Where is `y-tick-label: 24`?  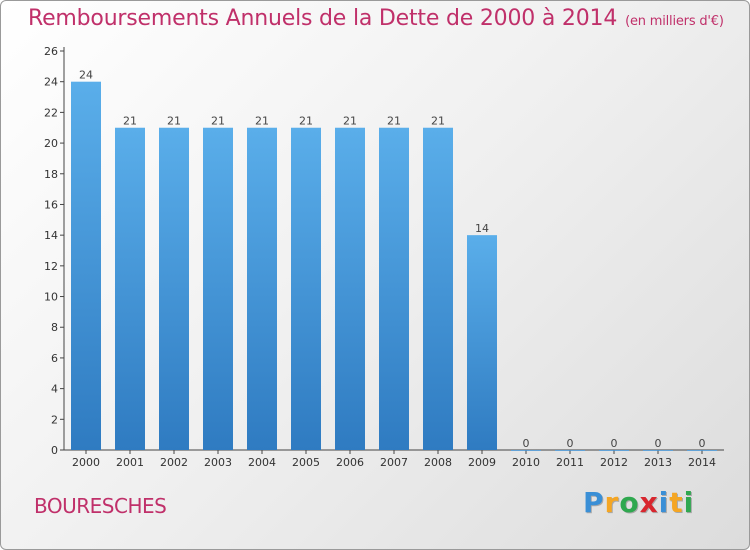
y-tick-label: 24 is located at coordinates (51, 82).